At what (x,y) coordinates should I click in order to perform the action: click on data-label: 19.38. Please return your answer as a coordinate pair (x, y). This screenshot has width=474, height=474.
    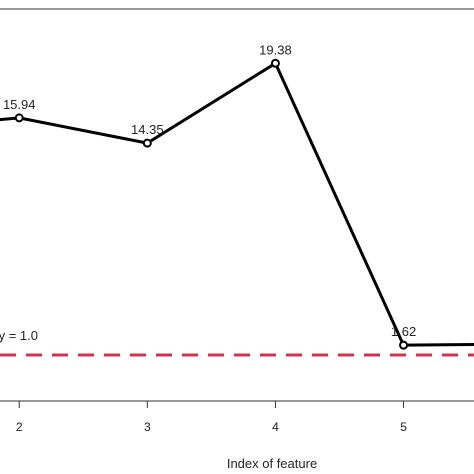
    Looking at the image, I should click on (275, 49).